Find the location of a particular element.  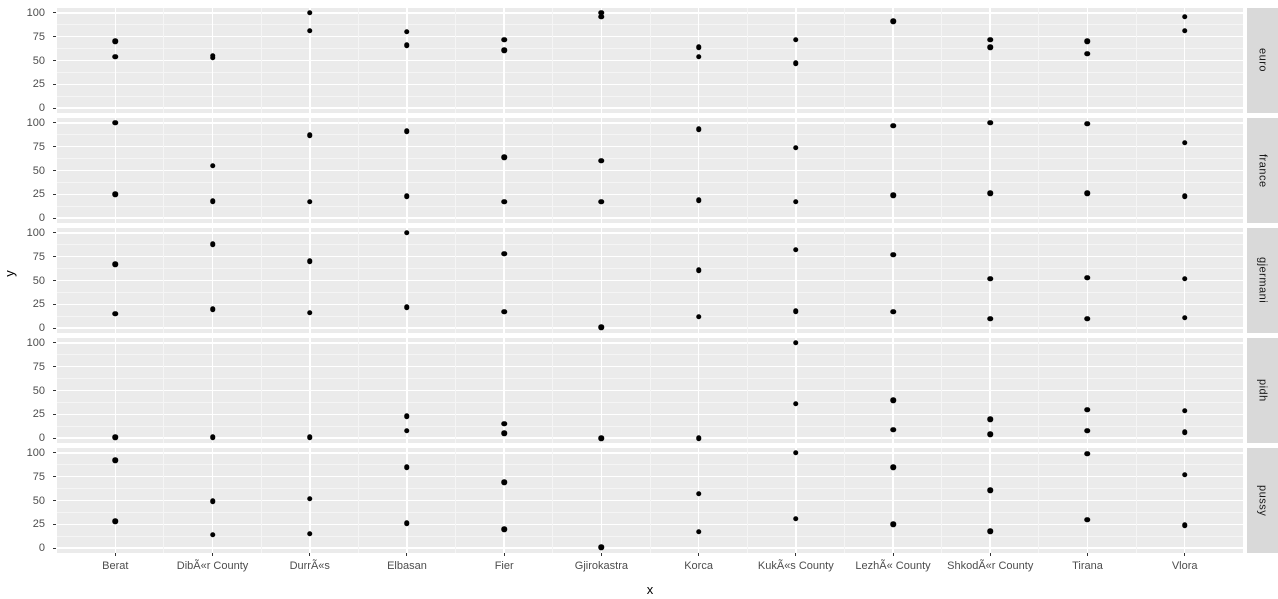

facet-strip-label: france is located at coordinates (1262, 170).